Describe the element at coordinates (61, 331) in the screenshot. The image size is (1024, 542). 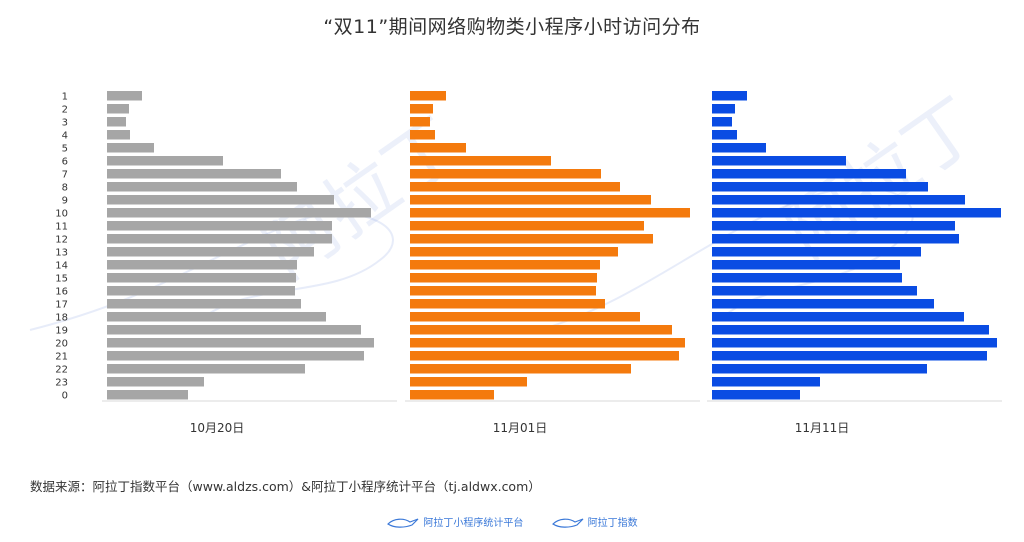
I see `y-tick-label: 19` at that location.